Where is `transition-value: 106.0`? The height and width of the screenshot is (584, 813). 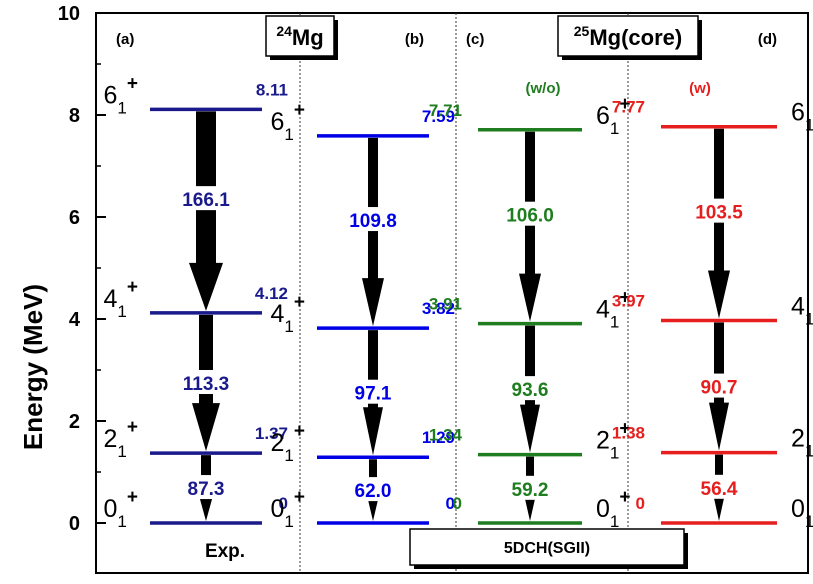
transition-value: 106.0 is located at coordinates (530, 216).